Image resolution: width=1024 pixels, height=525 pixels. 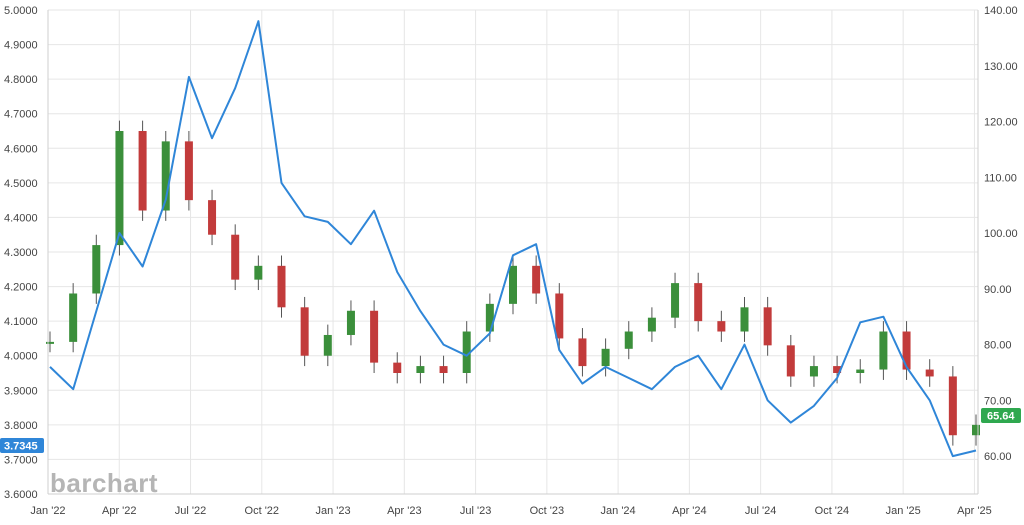 I want to click on left-axis-tick: 4.4000, so click(x=21, y=218).